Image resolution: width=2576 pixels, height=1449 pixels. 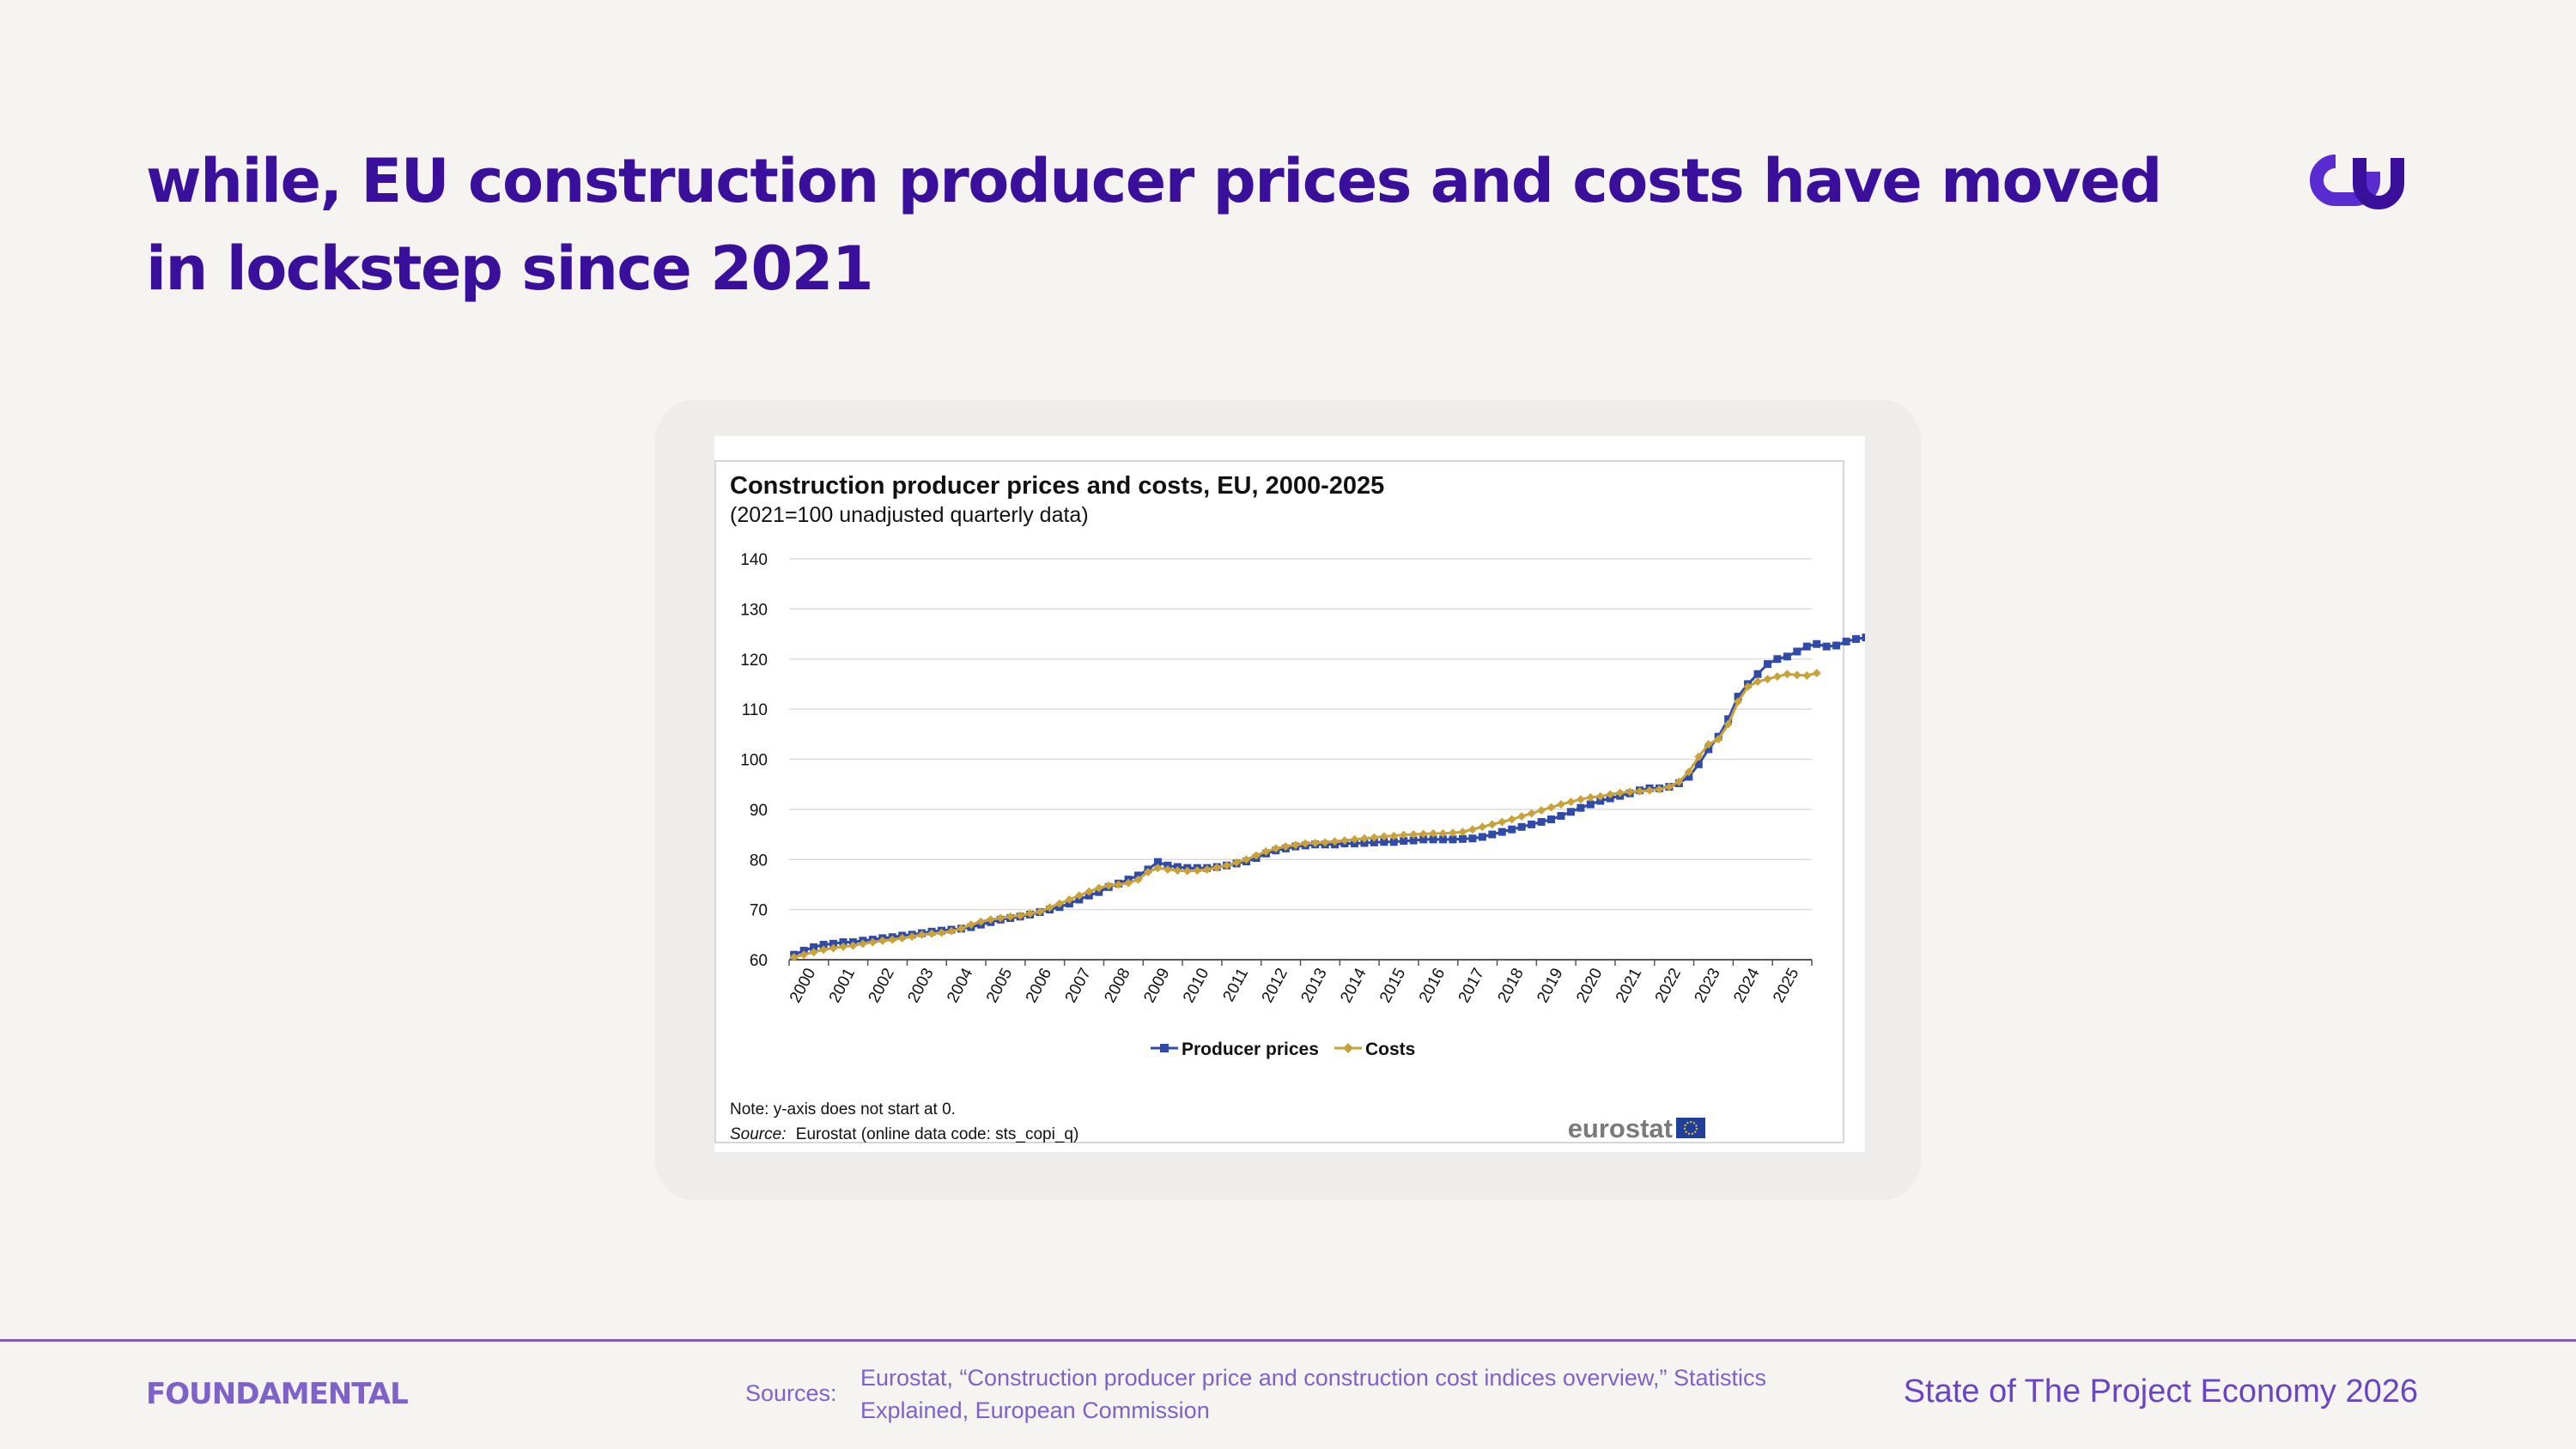 What do you see at coordinates (1620, 1128) in the screenshot?
I see `eurostat-logo: eurostat` at bounding box center [1620, 1128].